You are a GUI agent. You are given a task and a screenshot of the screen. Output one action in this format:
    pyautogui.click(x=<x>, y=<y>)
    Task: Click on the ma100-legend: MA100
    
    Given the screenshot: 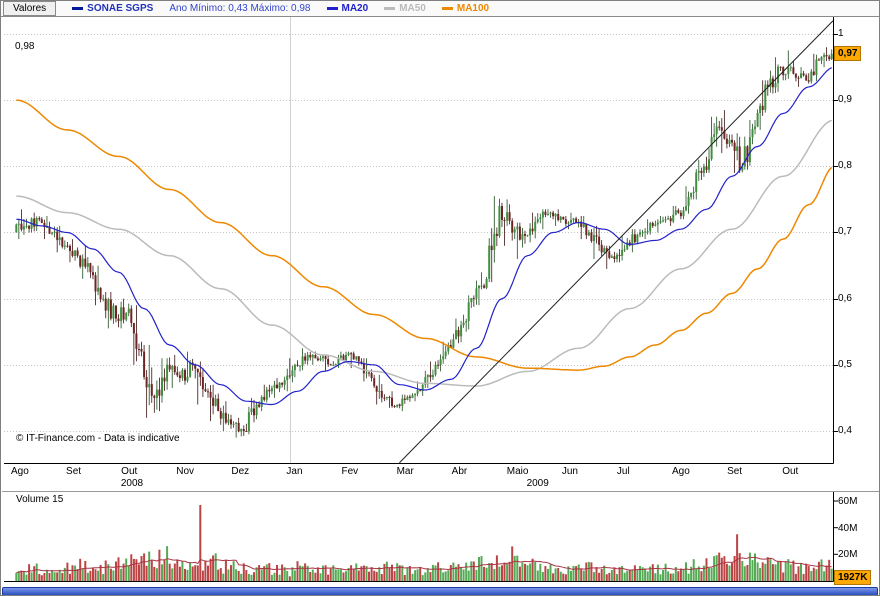 What is the action you would take?
    pyautogui.click(x=465, y=8)
    